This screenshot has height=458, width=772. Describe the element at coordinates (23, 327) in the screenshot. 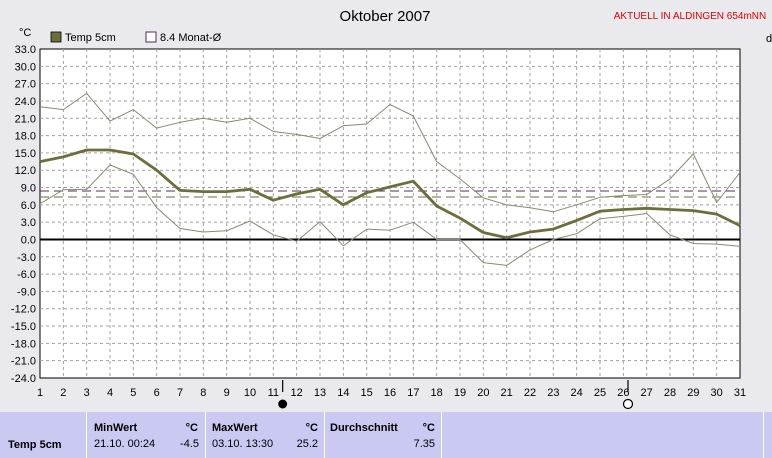

I see `y-tick-label: -15.0` at that location.